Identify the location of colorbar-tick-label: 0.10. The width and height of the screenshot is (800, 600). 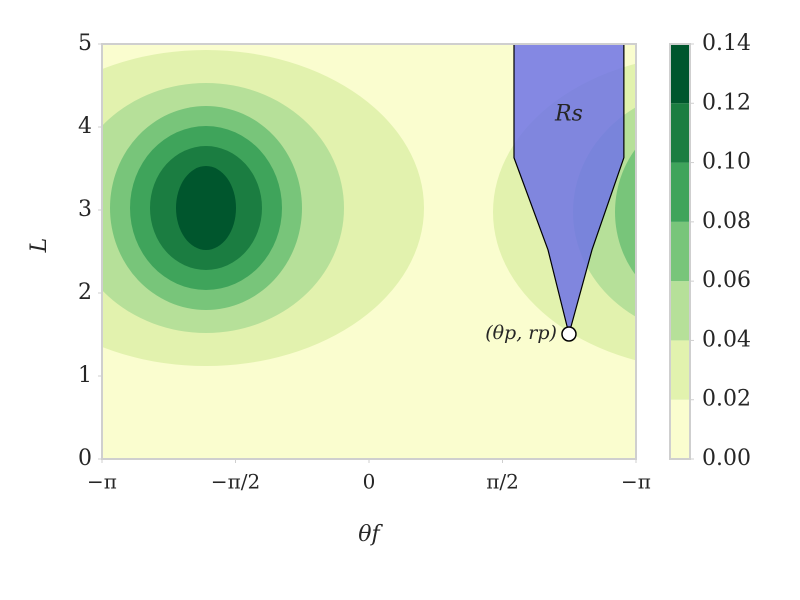
(726, 162).